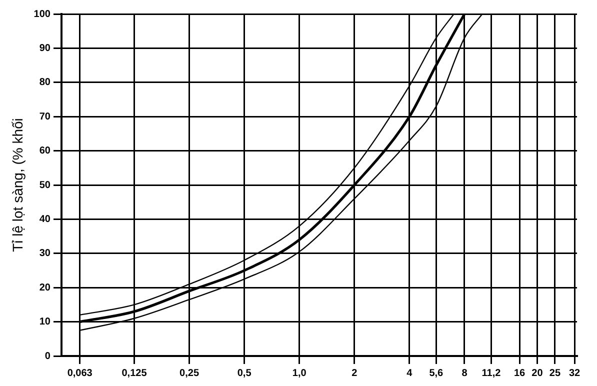  What do you see at coordinates (299, 373) in the screenshot?
I see `x-tick-label: 1,0` at bounding box center [299, 373].